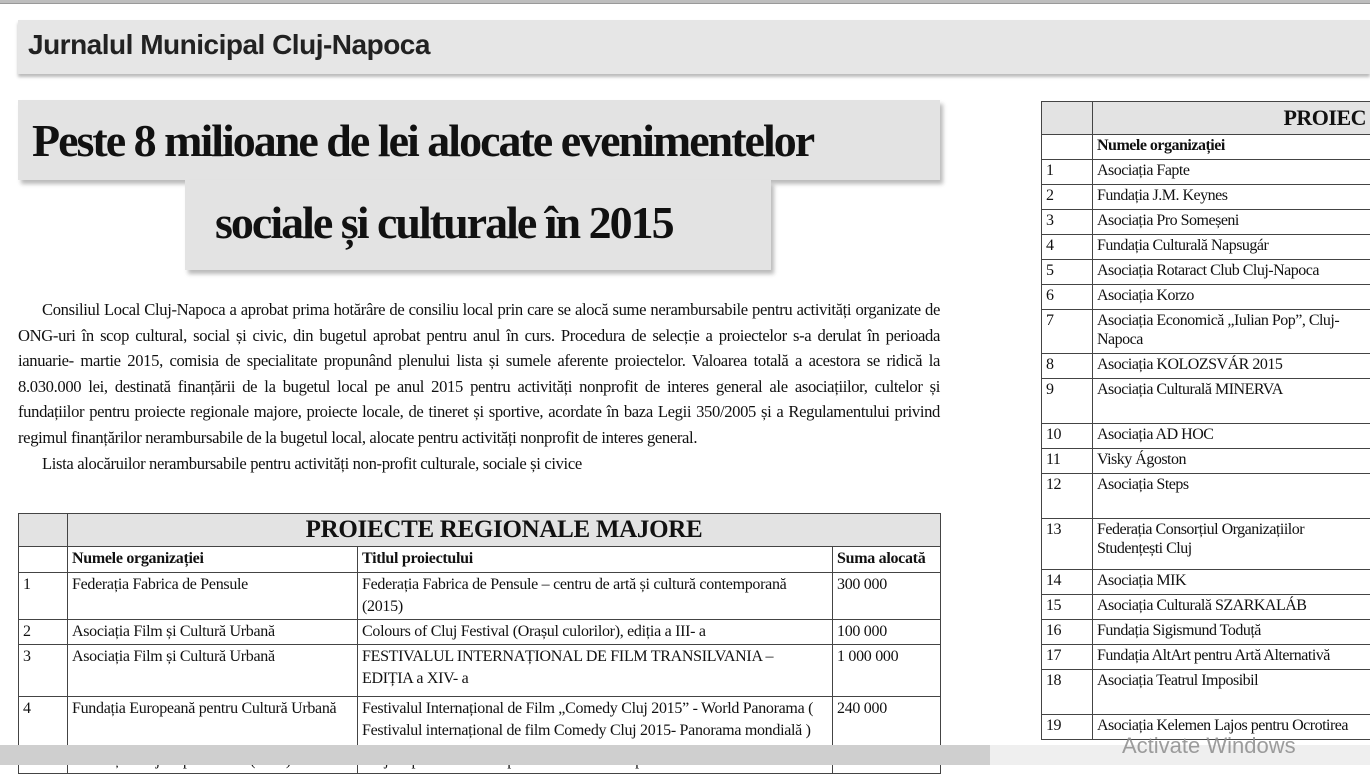 Image resolution: width=1370 pixels, height=774 pixels. What do you see at coordinates (1067, 297) in the screenshot?
I see `table-cell: 6` at bounding box center [1067, 297].